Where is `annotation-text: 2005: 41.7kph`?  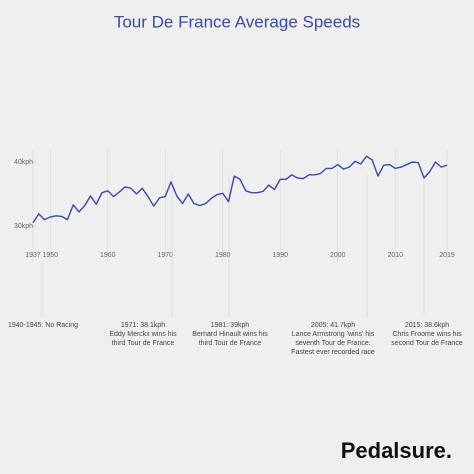
annotation-text: 2005: 41.7kph is located at coordinates (333, 325).